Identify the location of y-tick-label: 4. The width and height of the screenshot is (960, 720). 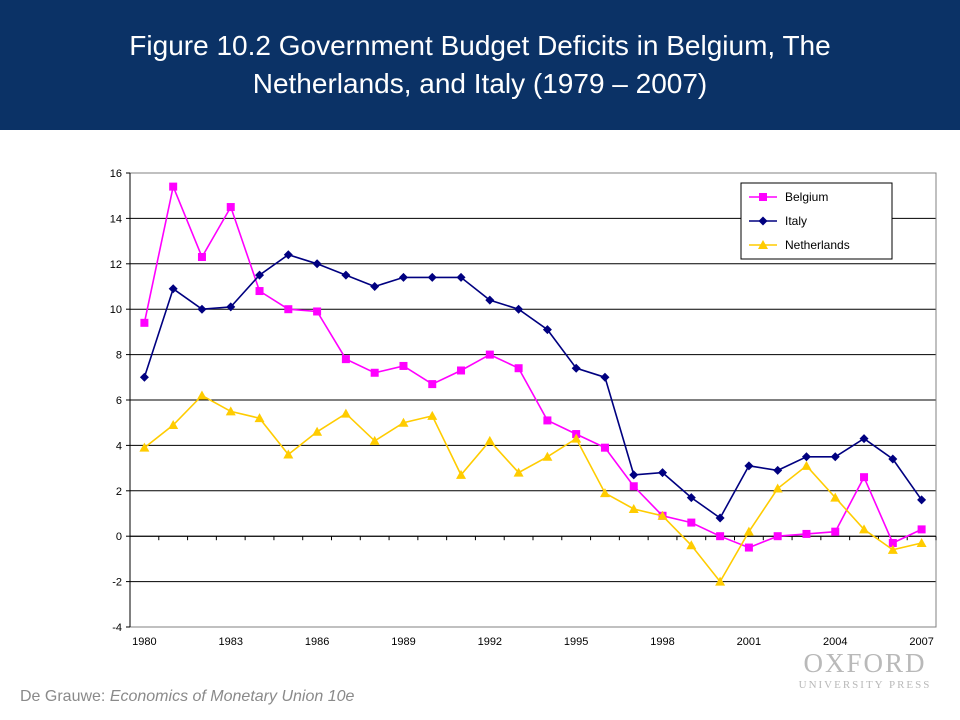
(119, 446).